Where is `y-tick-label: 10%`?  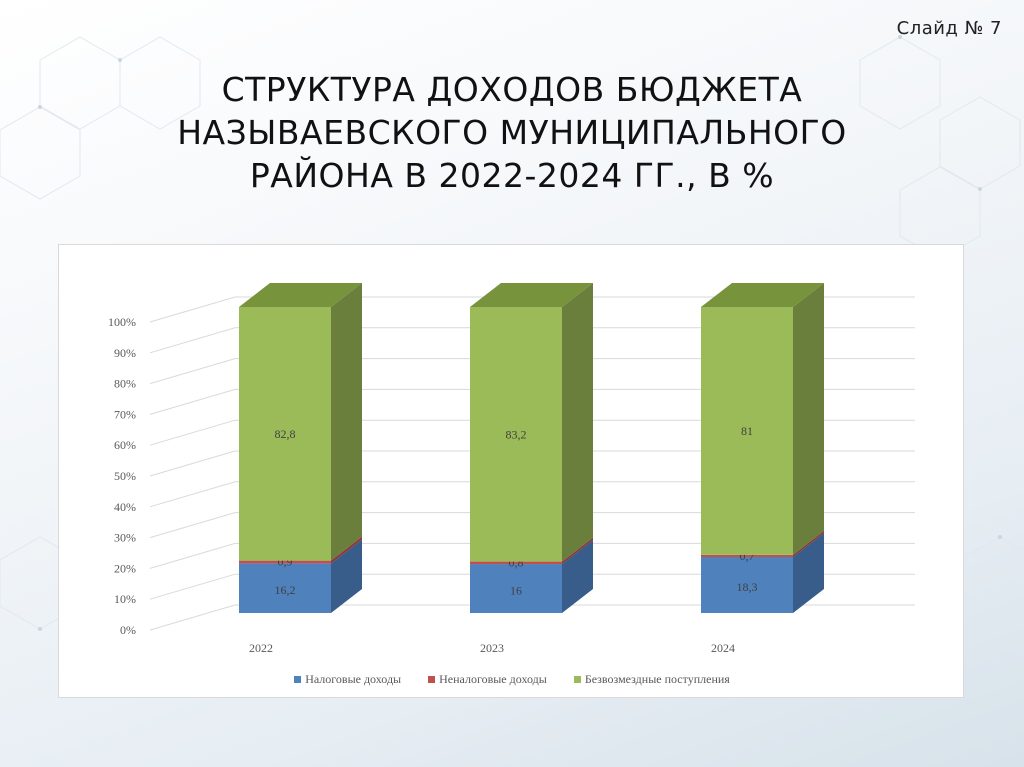
y-tick-label: 10% is located at coordinates (125, 599).